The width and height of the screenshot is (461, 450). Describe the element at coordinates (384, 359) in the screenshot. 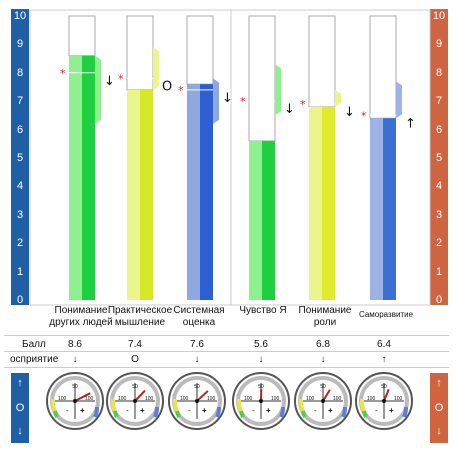

I see `perception-symbol: ↑` at that location.